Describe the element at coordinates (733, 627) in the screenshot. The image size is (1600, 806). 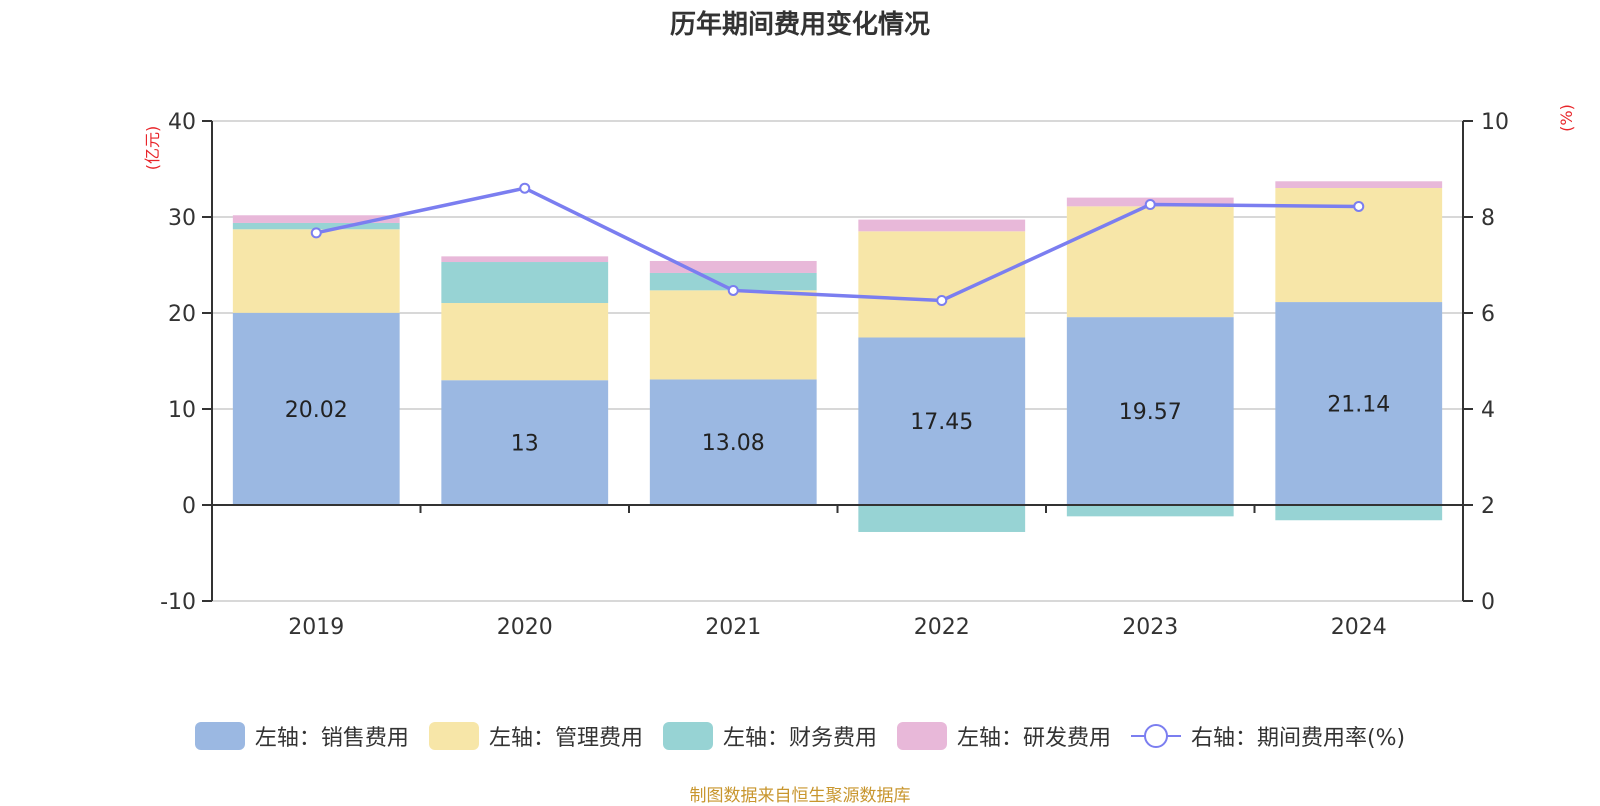
I see `x-tick-label: 2021` at that location.